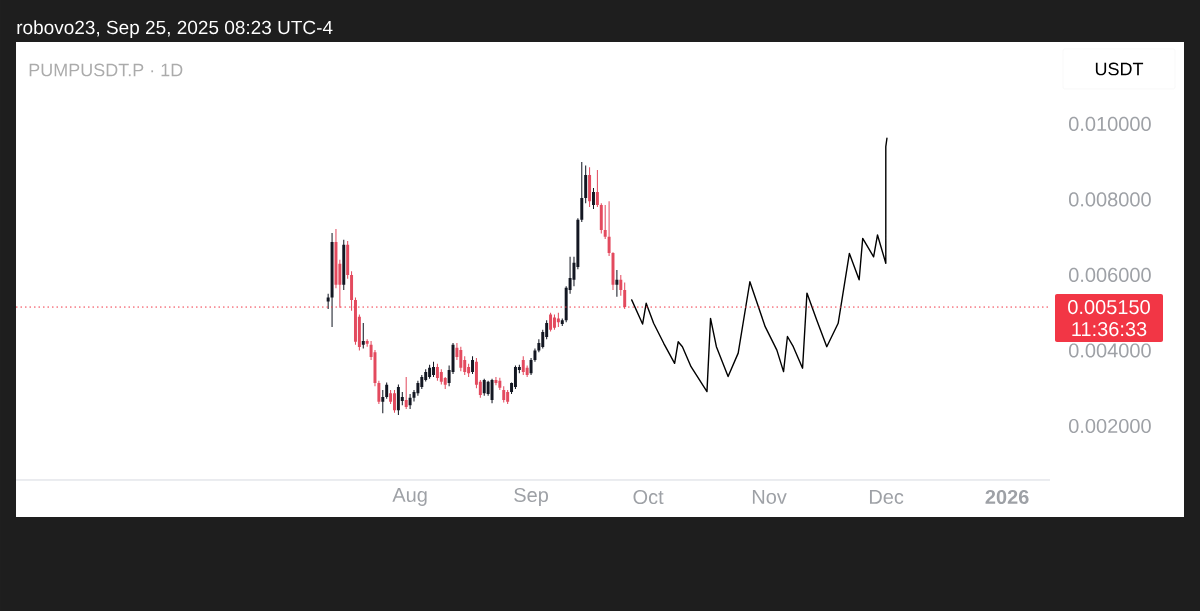 The height and width of the screenshot is (611, 1200). I want to click on x-tick-label: Nov, so click(769, 497).